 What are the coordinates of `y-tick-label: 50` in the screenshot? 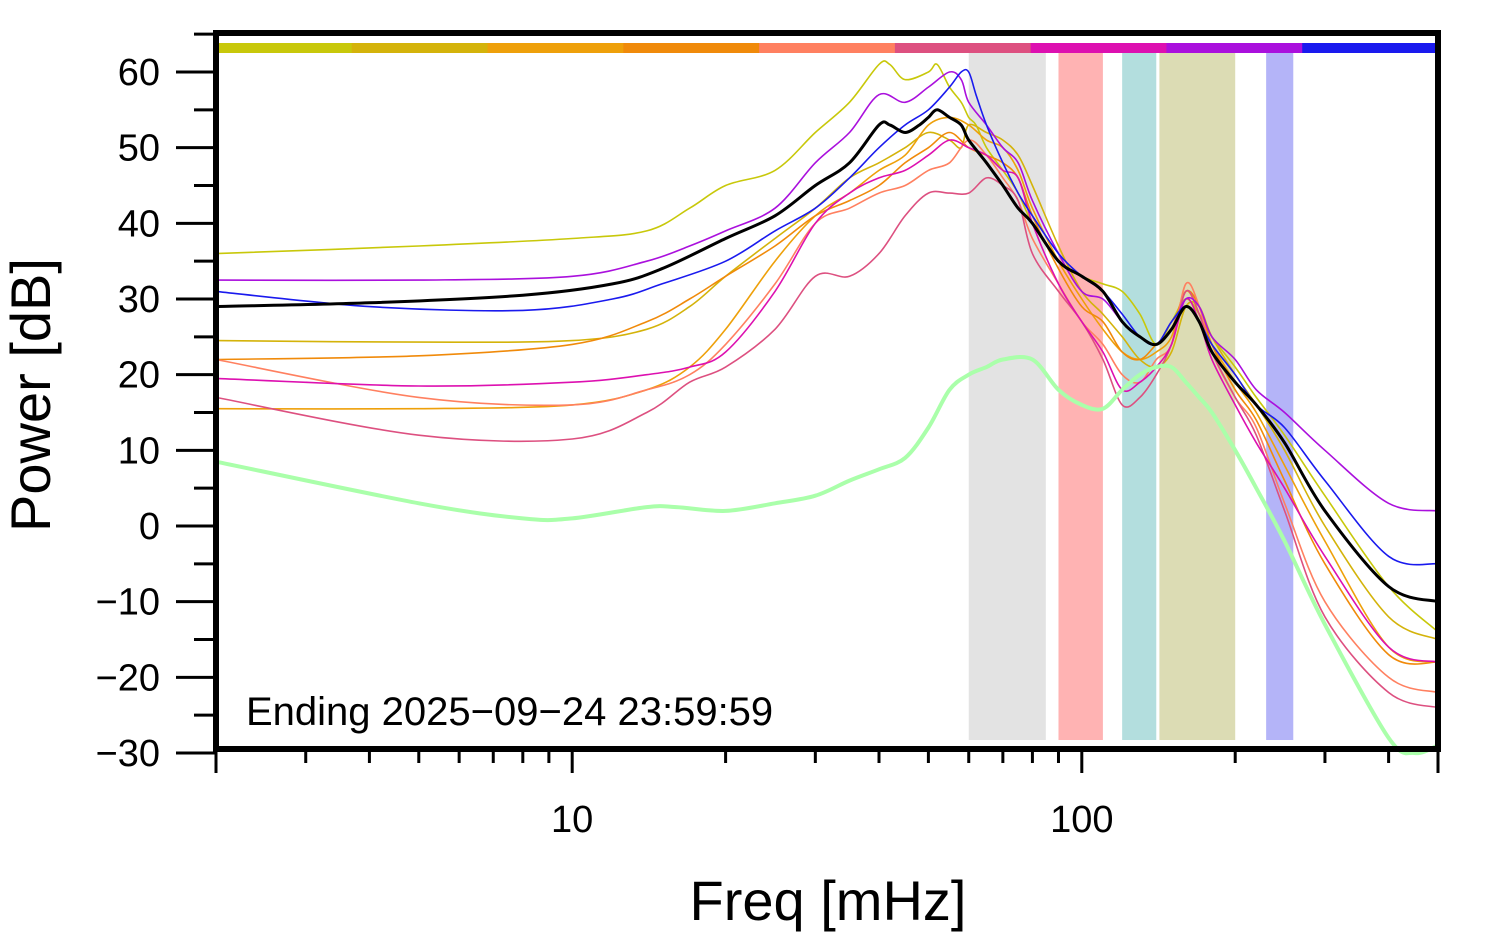 It's located at (139, 149).